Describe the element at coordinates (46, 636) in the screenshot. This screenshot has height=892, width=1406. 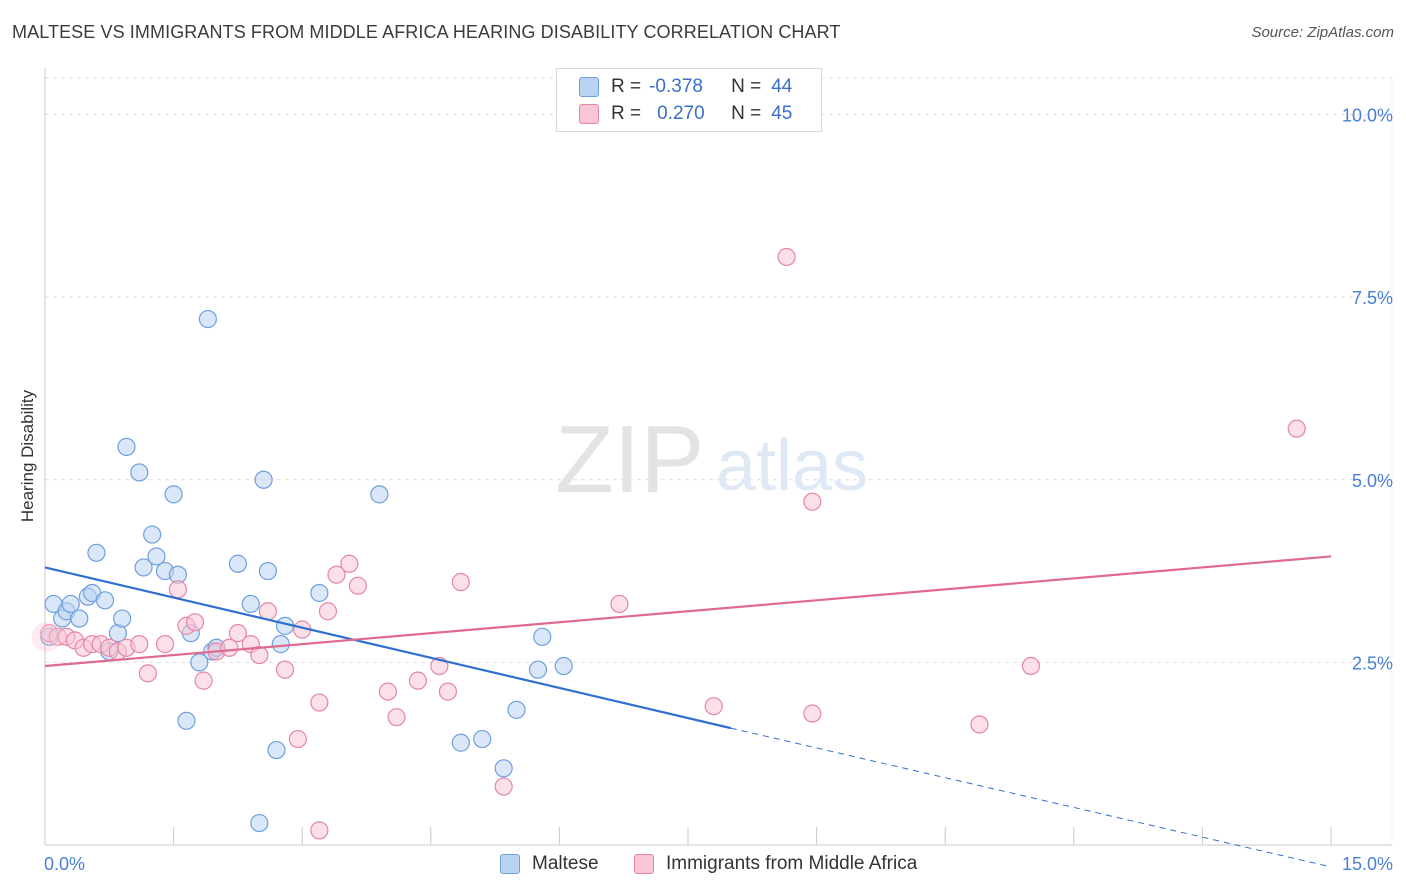
I see `middle-africa-cluster-point` at that location.